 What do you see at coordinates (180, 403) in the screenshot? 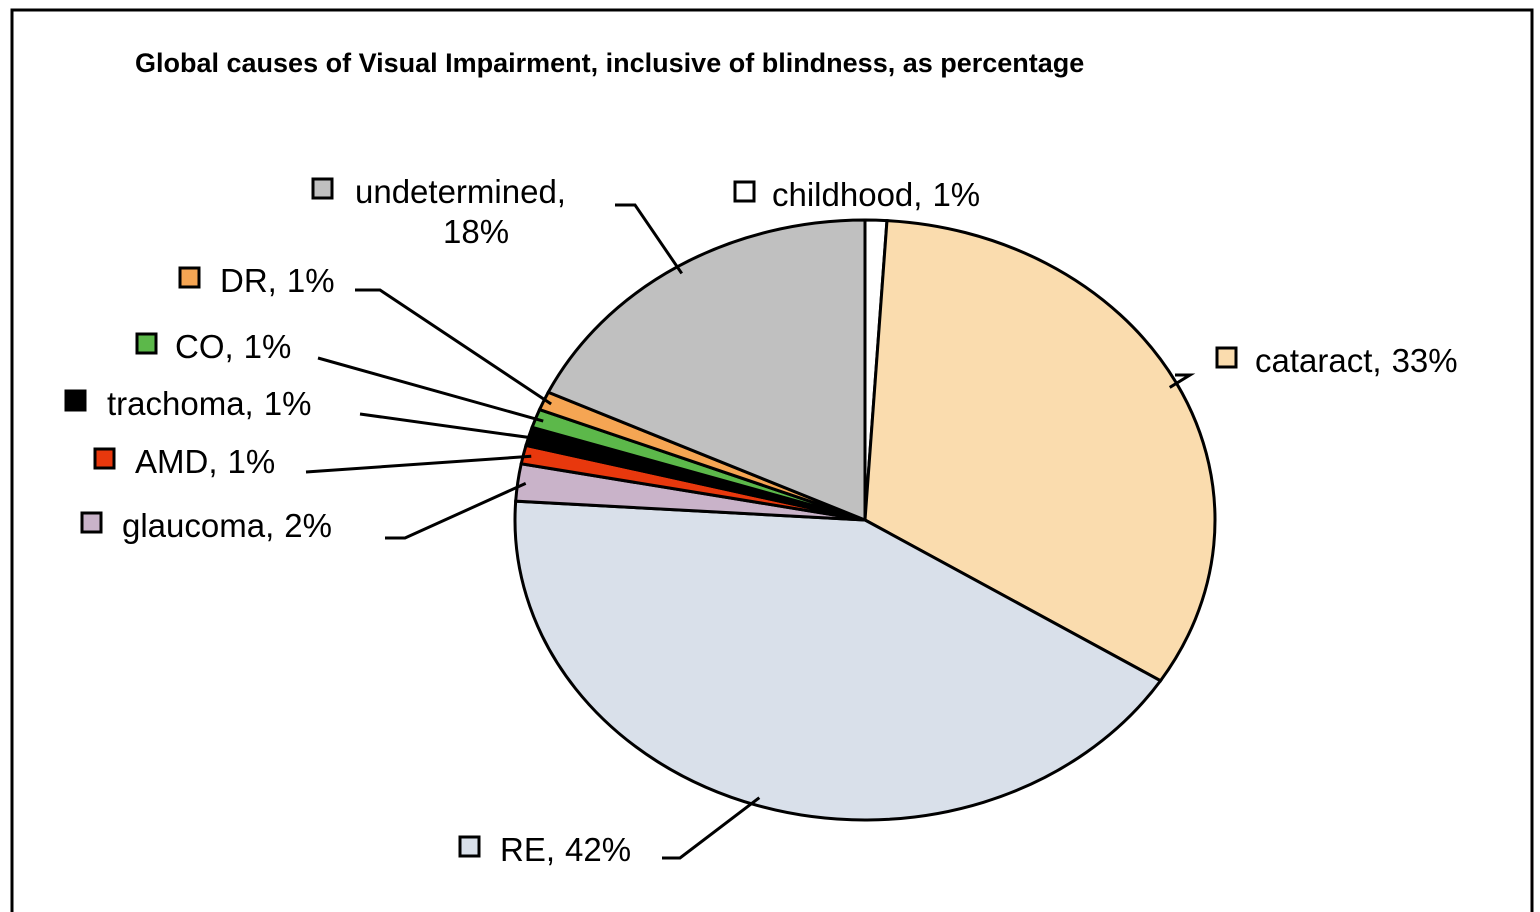
I see `label-category: trachoma,` at bounding box center [180, 403].